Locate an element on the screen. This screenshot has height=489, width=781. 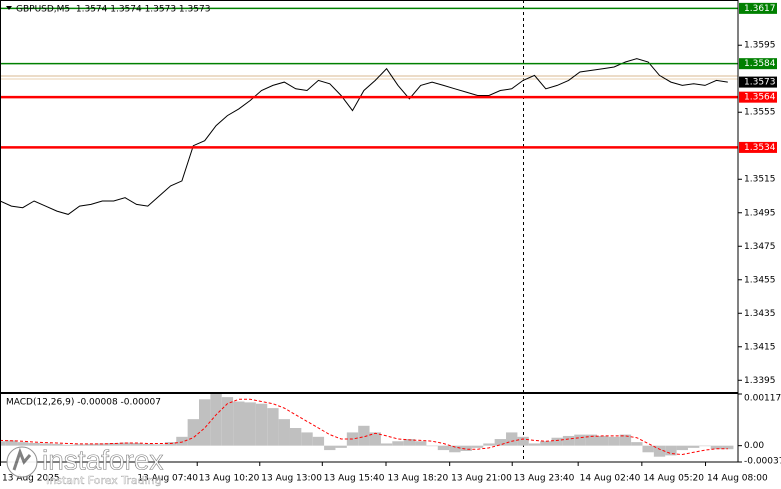
y-tick-label: 1.3495 is located at coordinates (760, 213).